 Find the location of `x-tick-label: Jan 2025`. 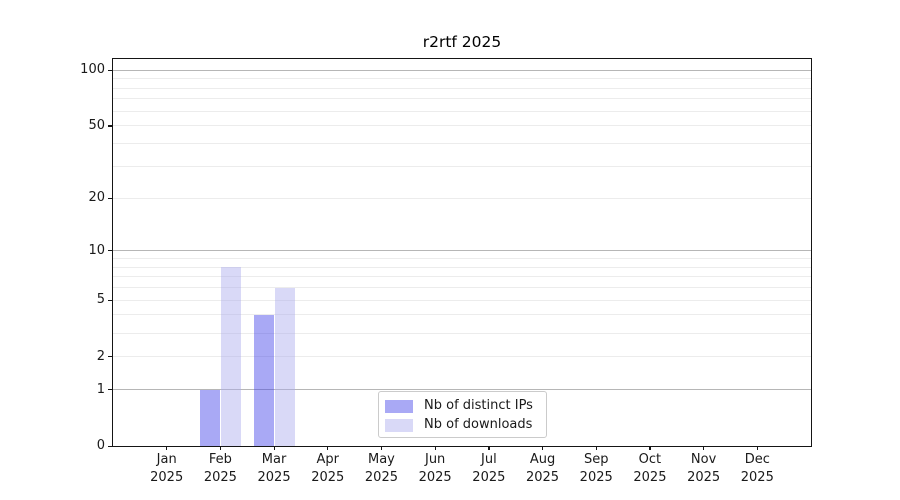

x-tick-label: Jan 2025 is located at coordinates (167, 468).